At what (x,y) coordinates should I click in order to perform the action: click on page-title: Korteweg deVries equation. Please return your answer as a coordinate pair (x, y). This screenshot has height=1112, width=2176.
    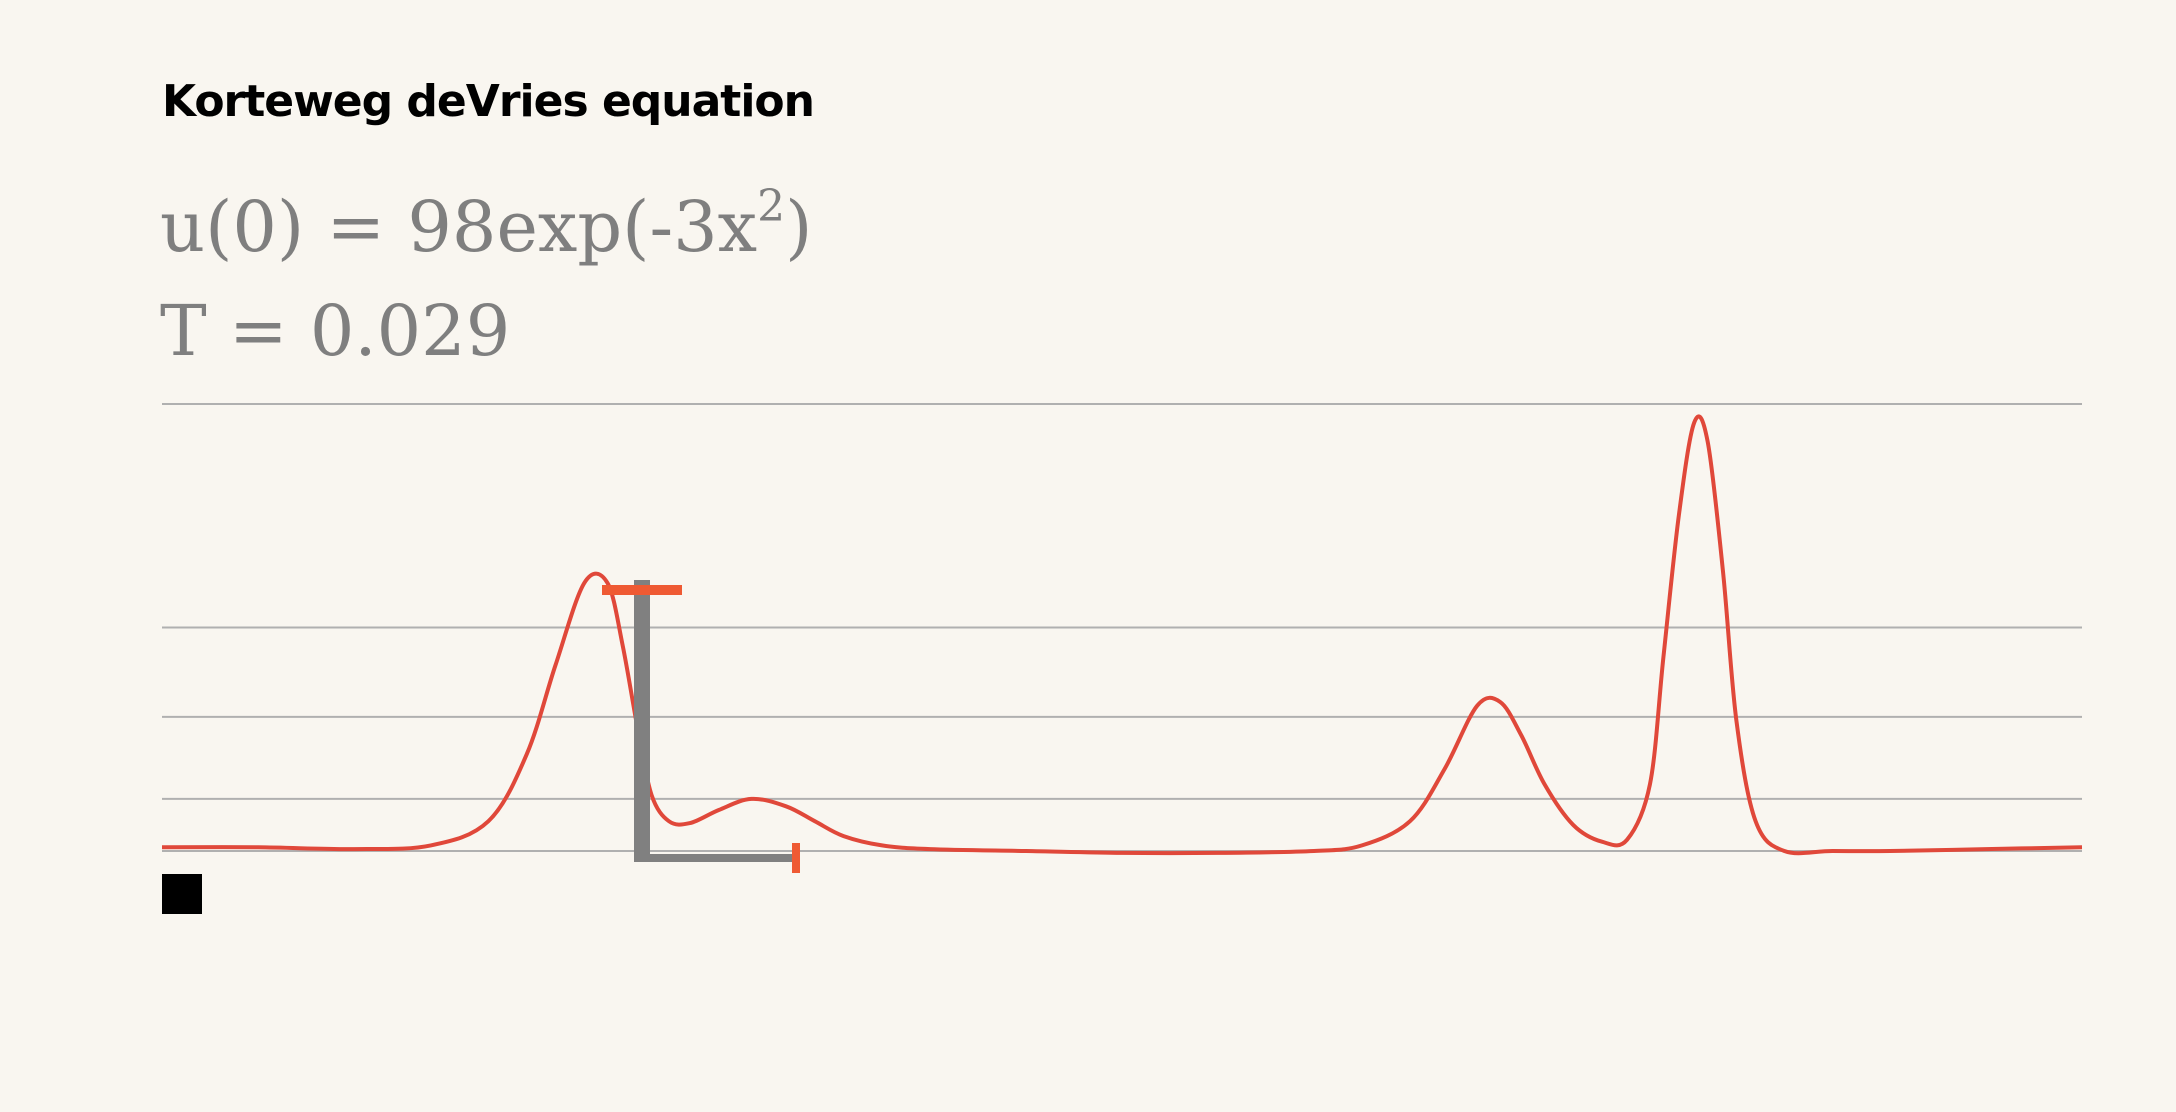
    Looking at the image, I should click on (488, 101).